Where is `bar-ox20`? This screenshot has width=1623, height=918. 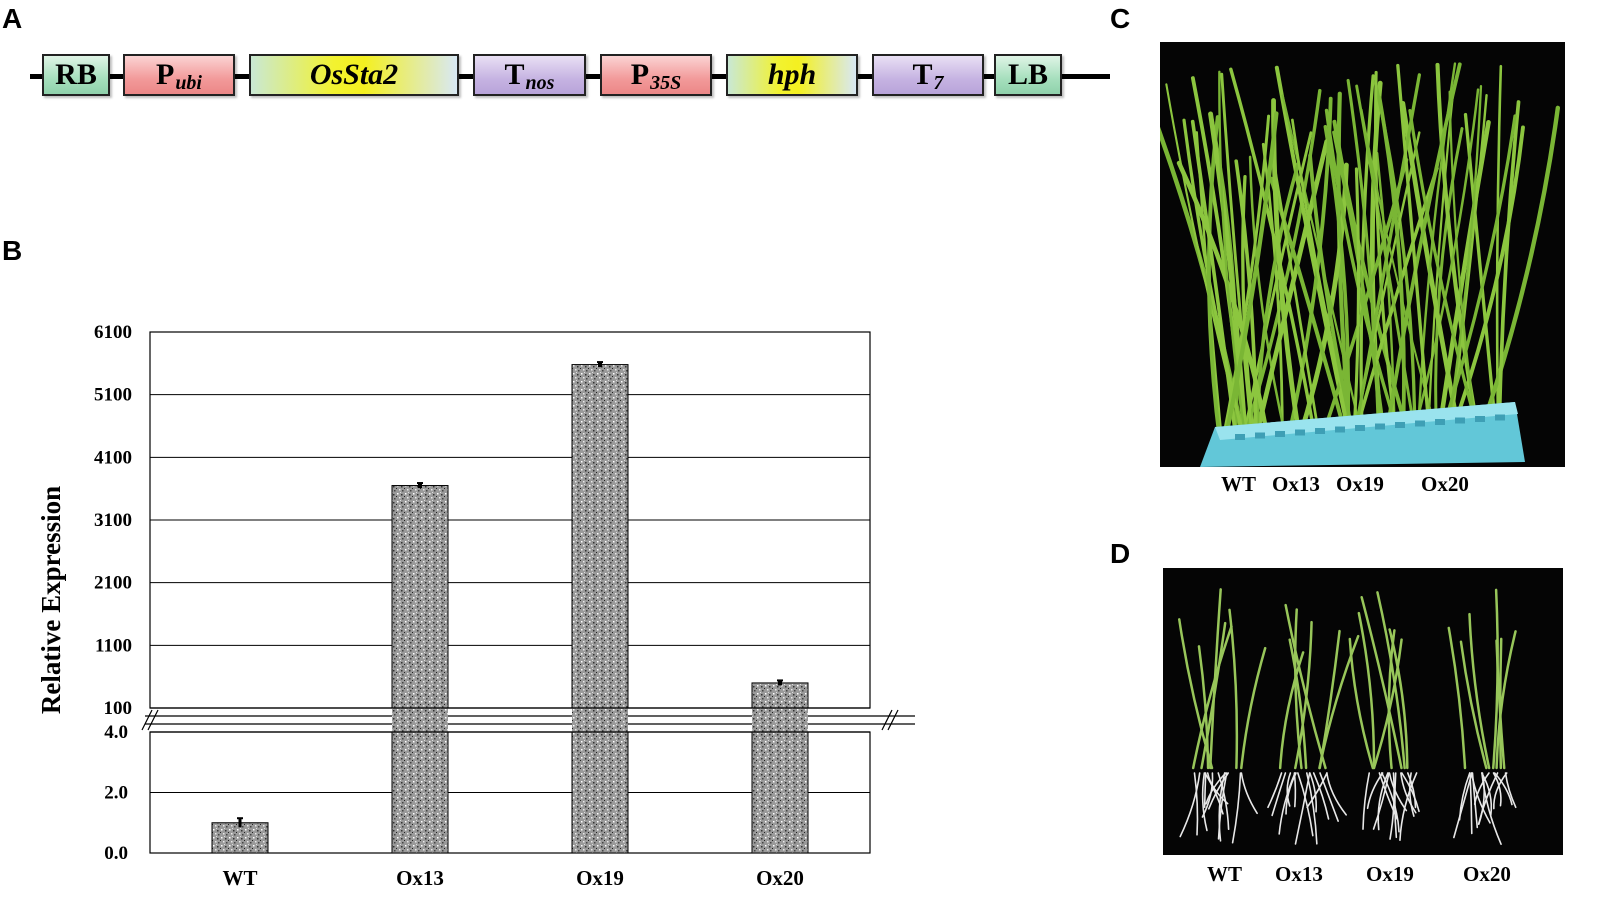 bar-ox20 is located at coordinates (780, 695).